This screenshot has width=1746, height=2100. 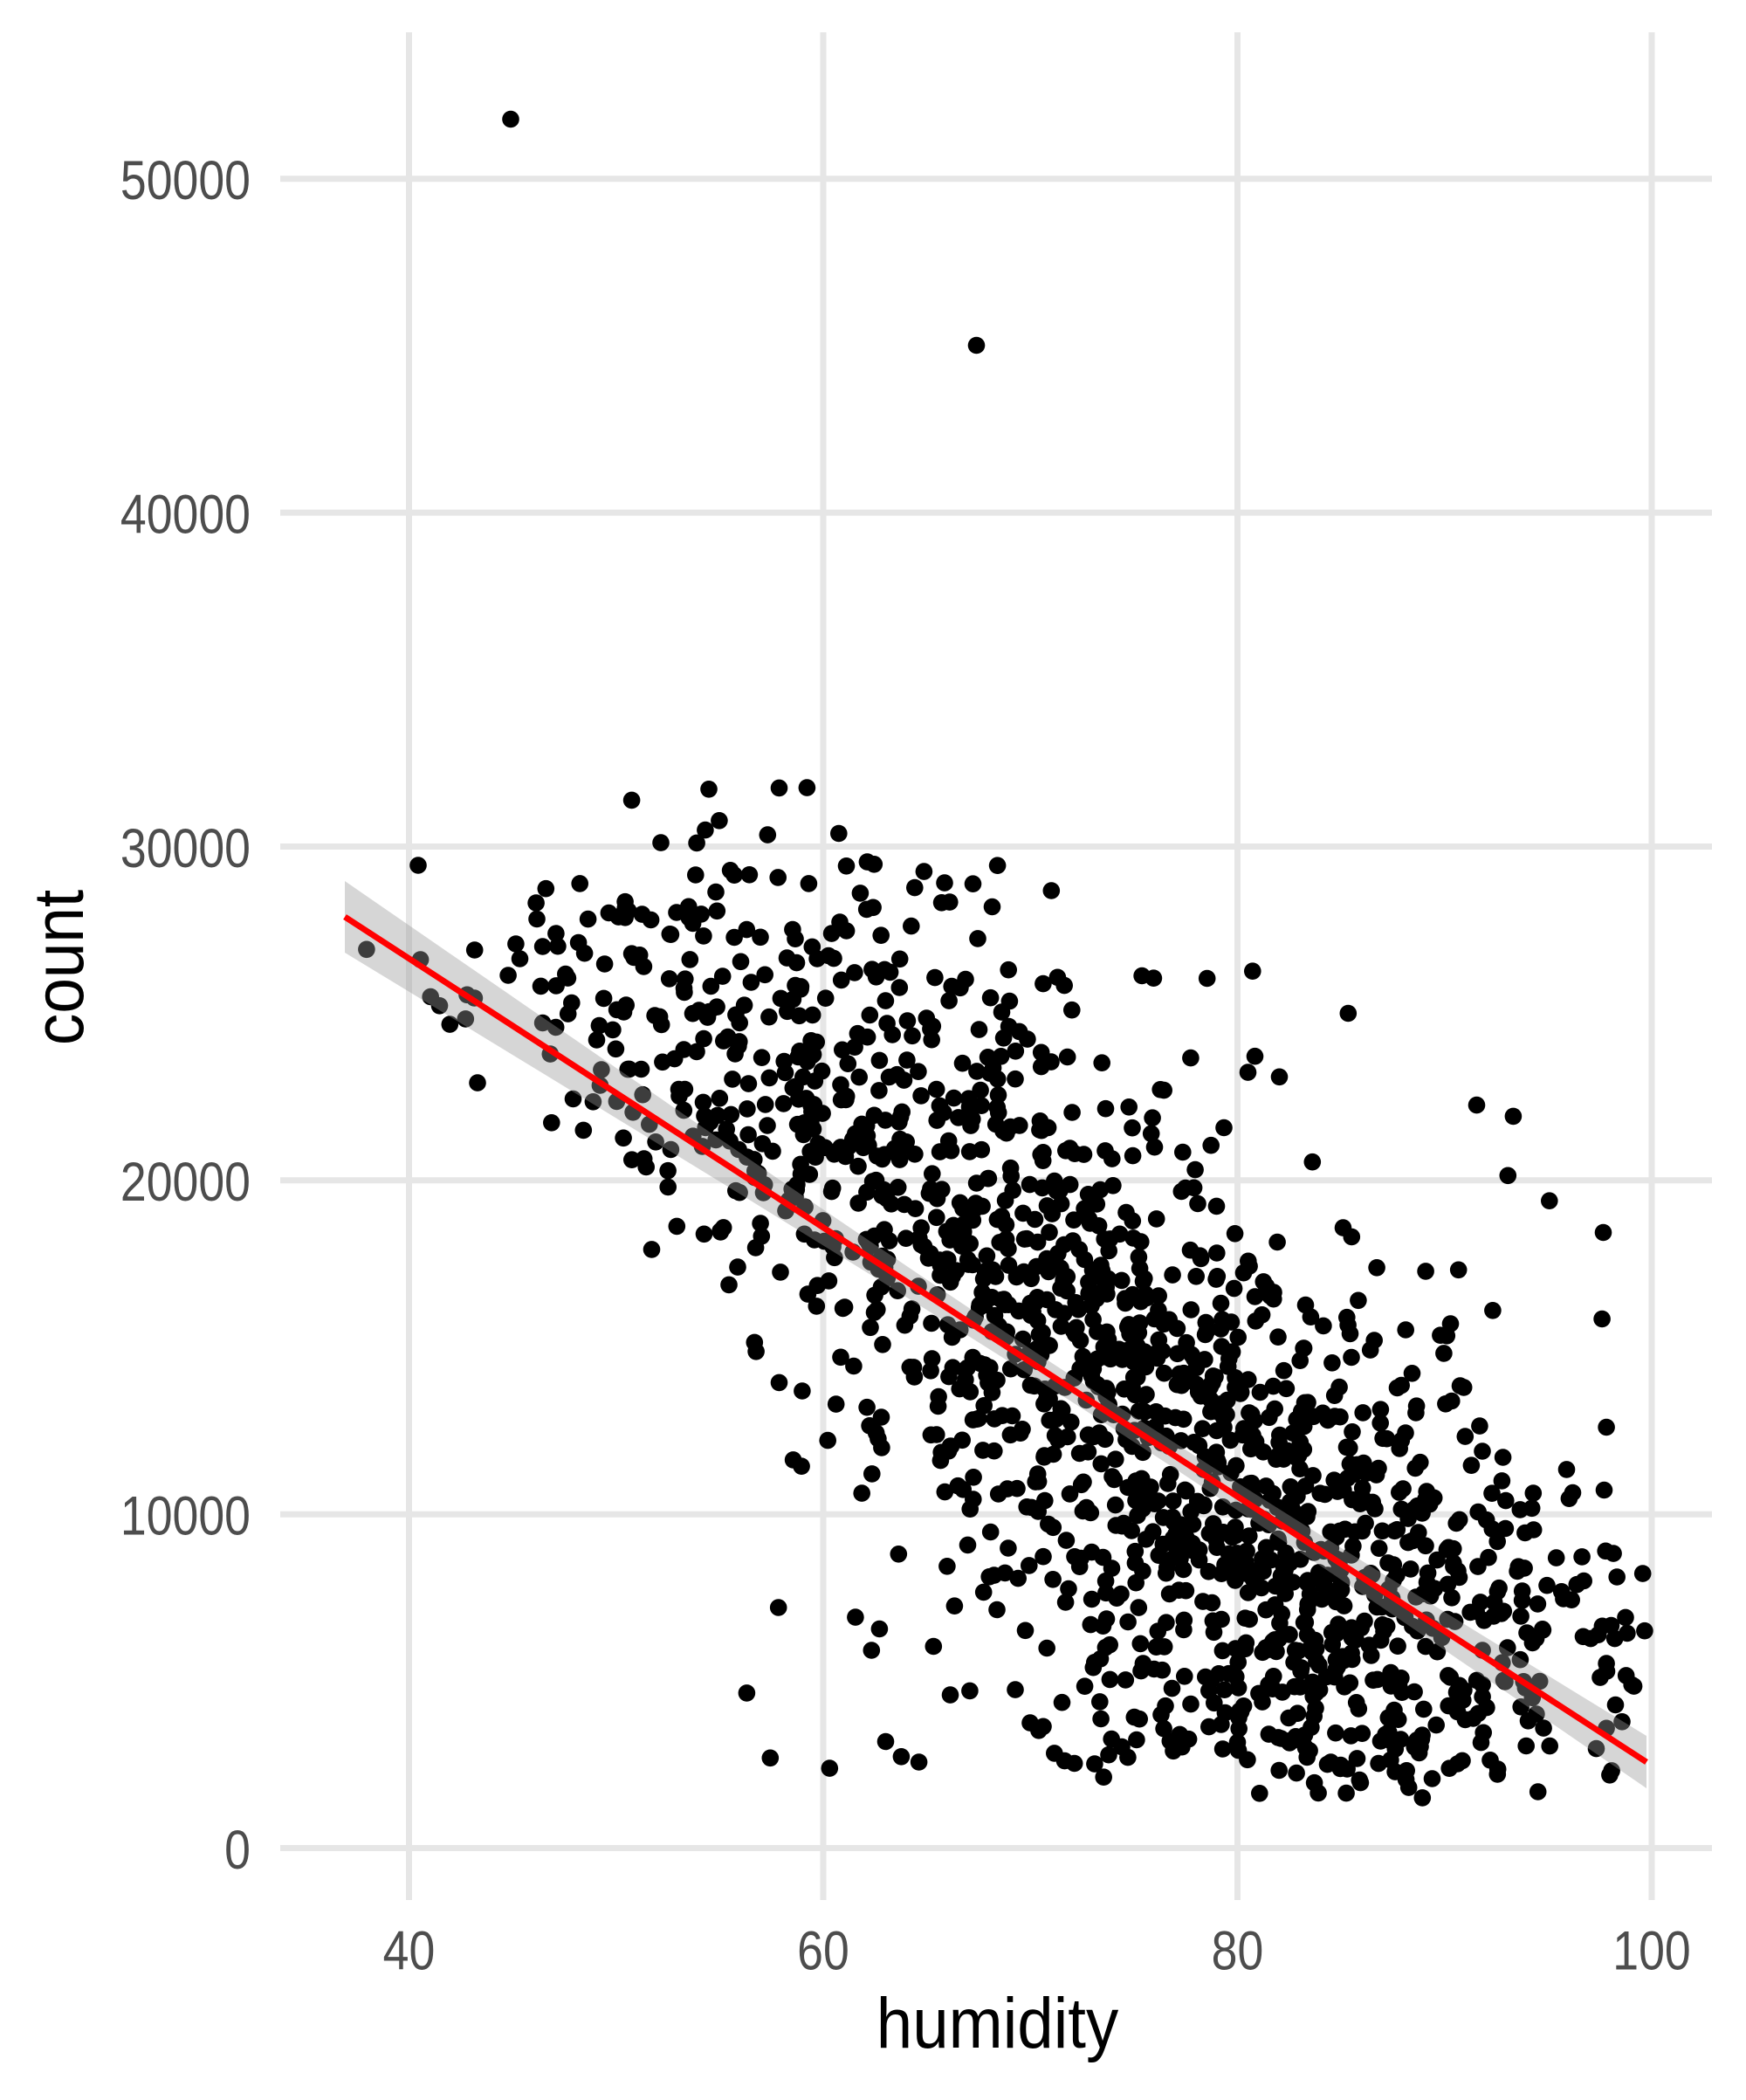 I want to click on svg-text: 50000, so click(x=185, y=180).